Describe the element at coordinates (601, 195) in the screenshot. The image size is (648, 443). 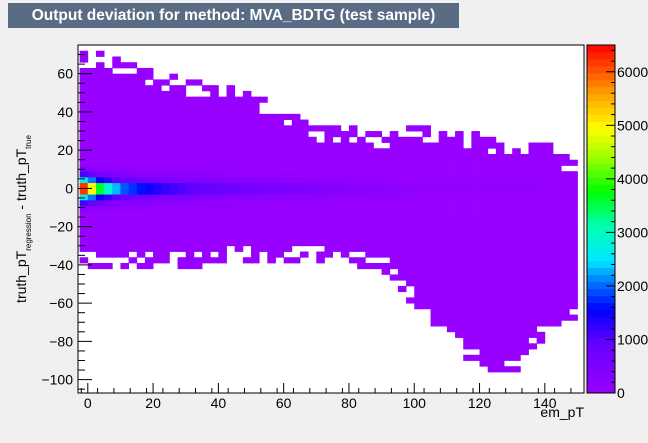
I see `color-scale-band` at that location.